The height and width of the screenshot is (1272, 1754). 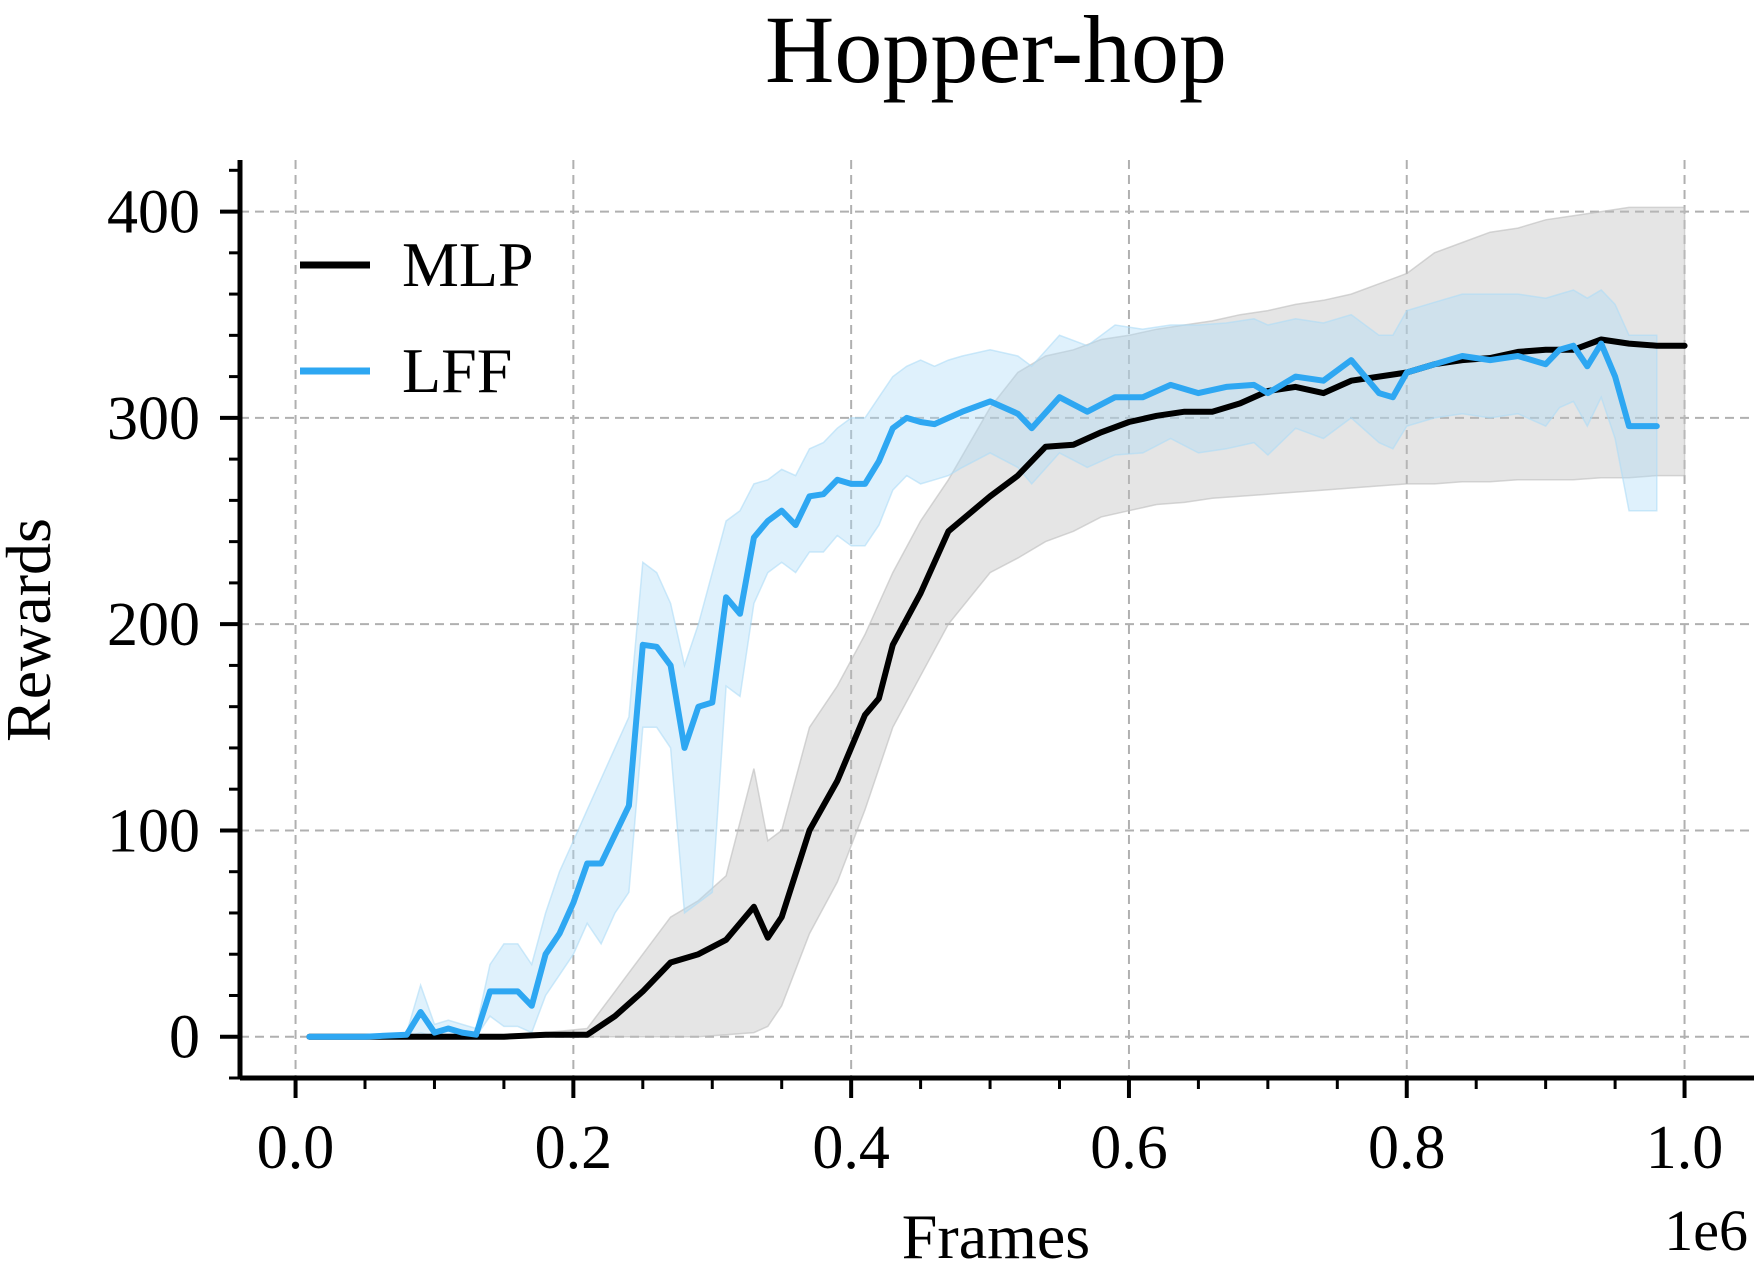 What do you see at coordinates (468, 264) in the screenshot?
I see `legend-label-mlp: MLP` at bounding box center [468, 264].